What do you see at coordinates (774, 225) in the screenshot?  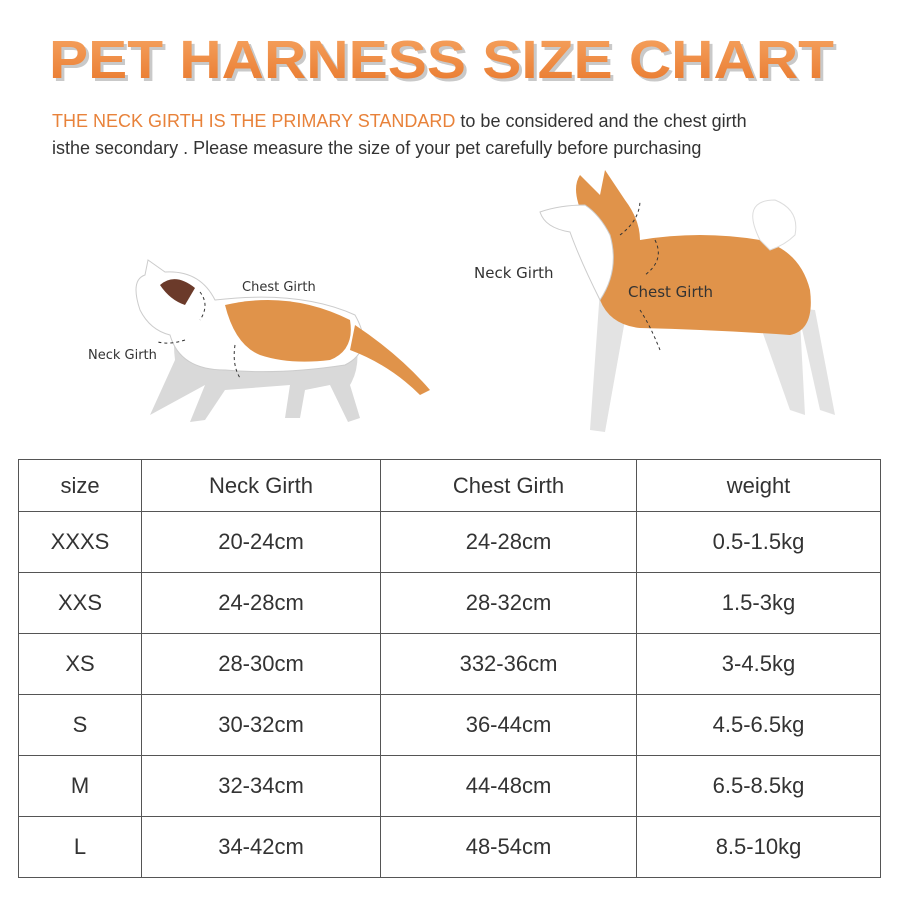 I see `dog-tail` at bounding box center [774, 225].